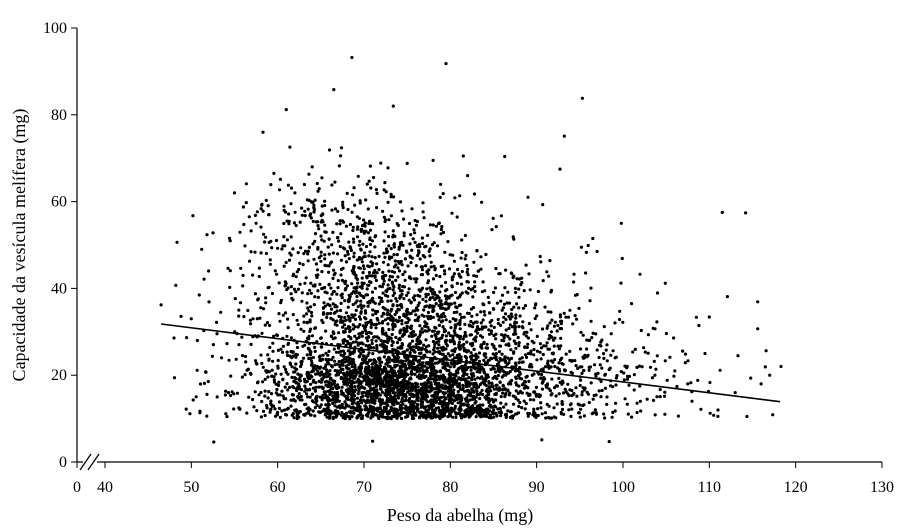  What do you see at coordinates (59, 375) in the screenshot?
I see `y-tick-label: 20` at bounding box center [59, 375].